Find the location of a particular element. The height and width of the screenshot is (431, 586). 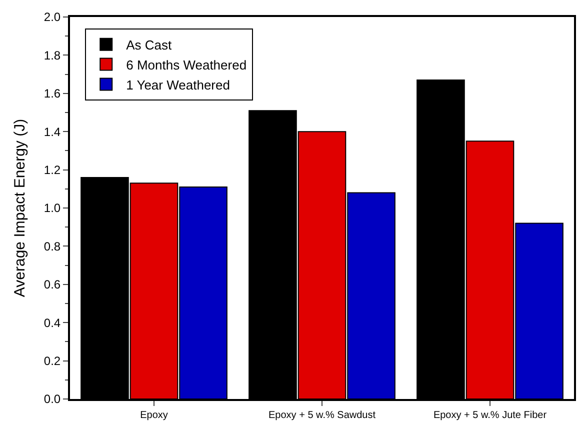

y-tick-label: 1.8 is located at coordinates (52, 55).